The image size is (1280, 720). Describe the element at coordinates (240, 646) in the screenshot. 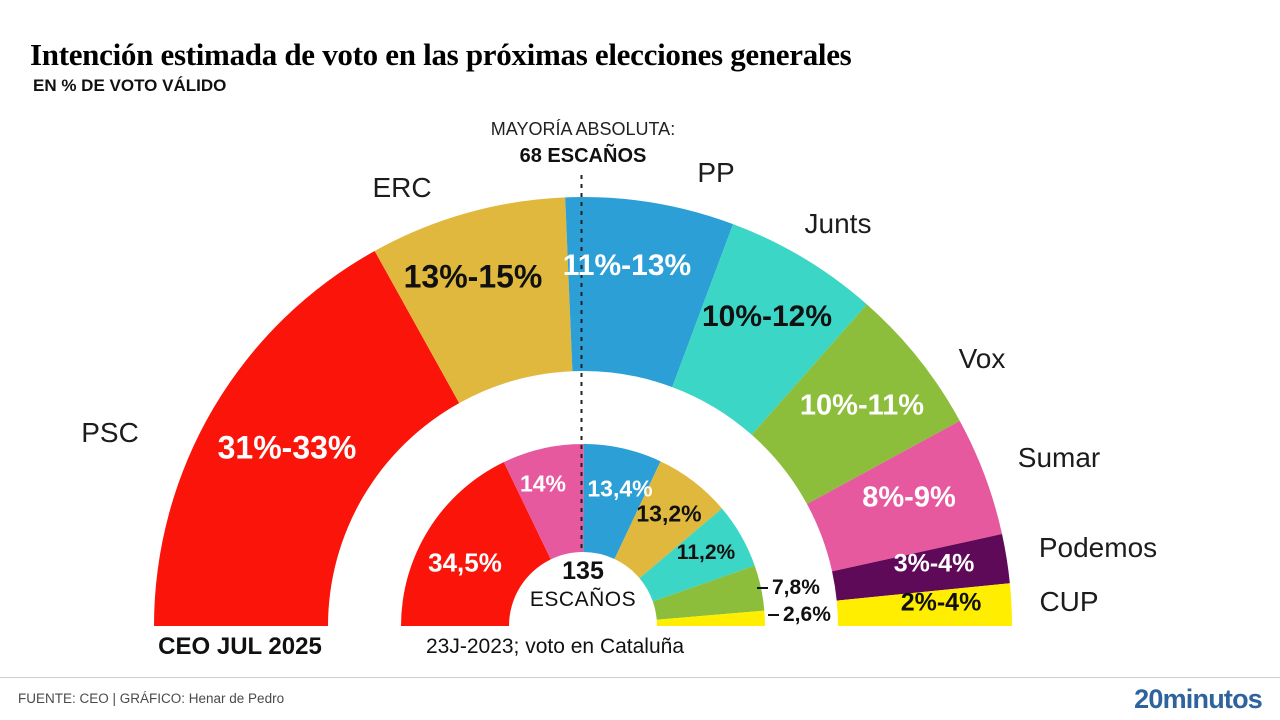

I see `outer-ring-caption: CEO JUL 2025` at that location.